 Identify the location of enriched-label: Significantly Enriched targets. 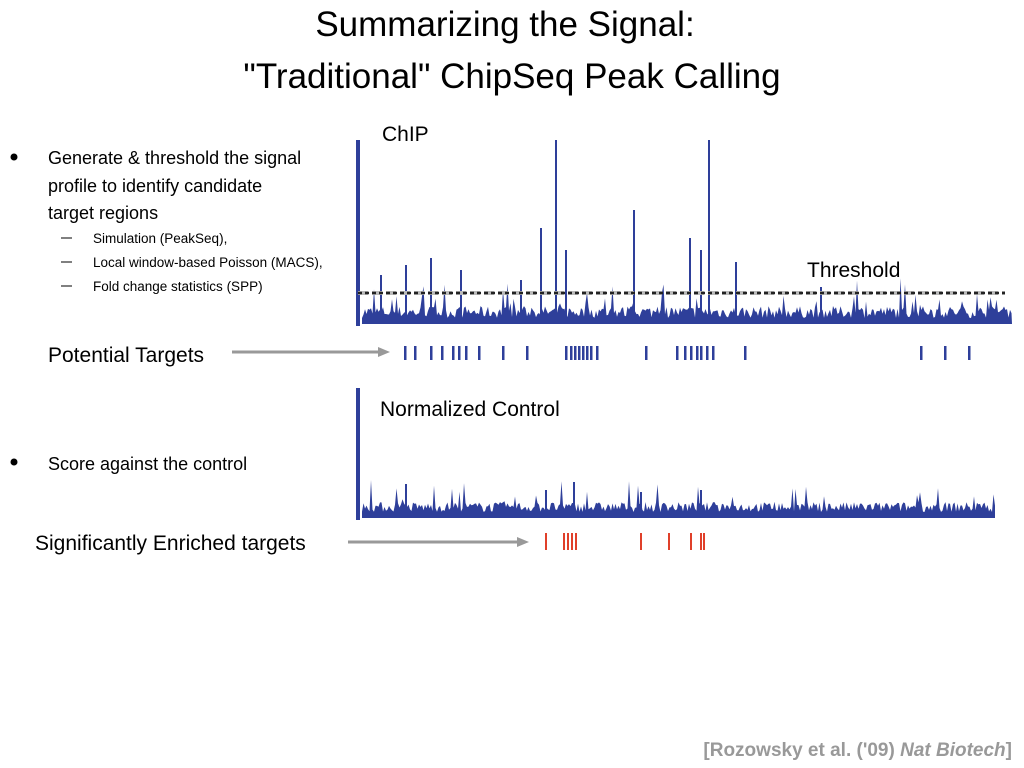
(170, 543).